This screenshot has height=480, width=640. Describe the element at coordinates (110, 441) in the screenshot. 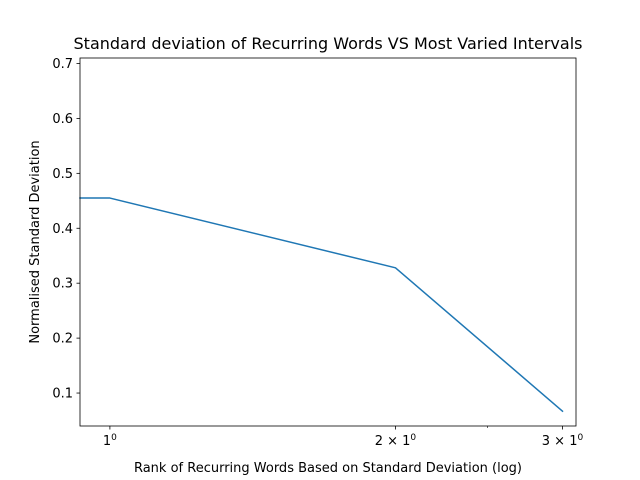

I see `x-tick-label: 10` at that location.